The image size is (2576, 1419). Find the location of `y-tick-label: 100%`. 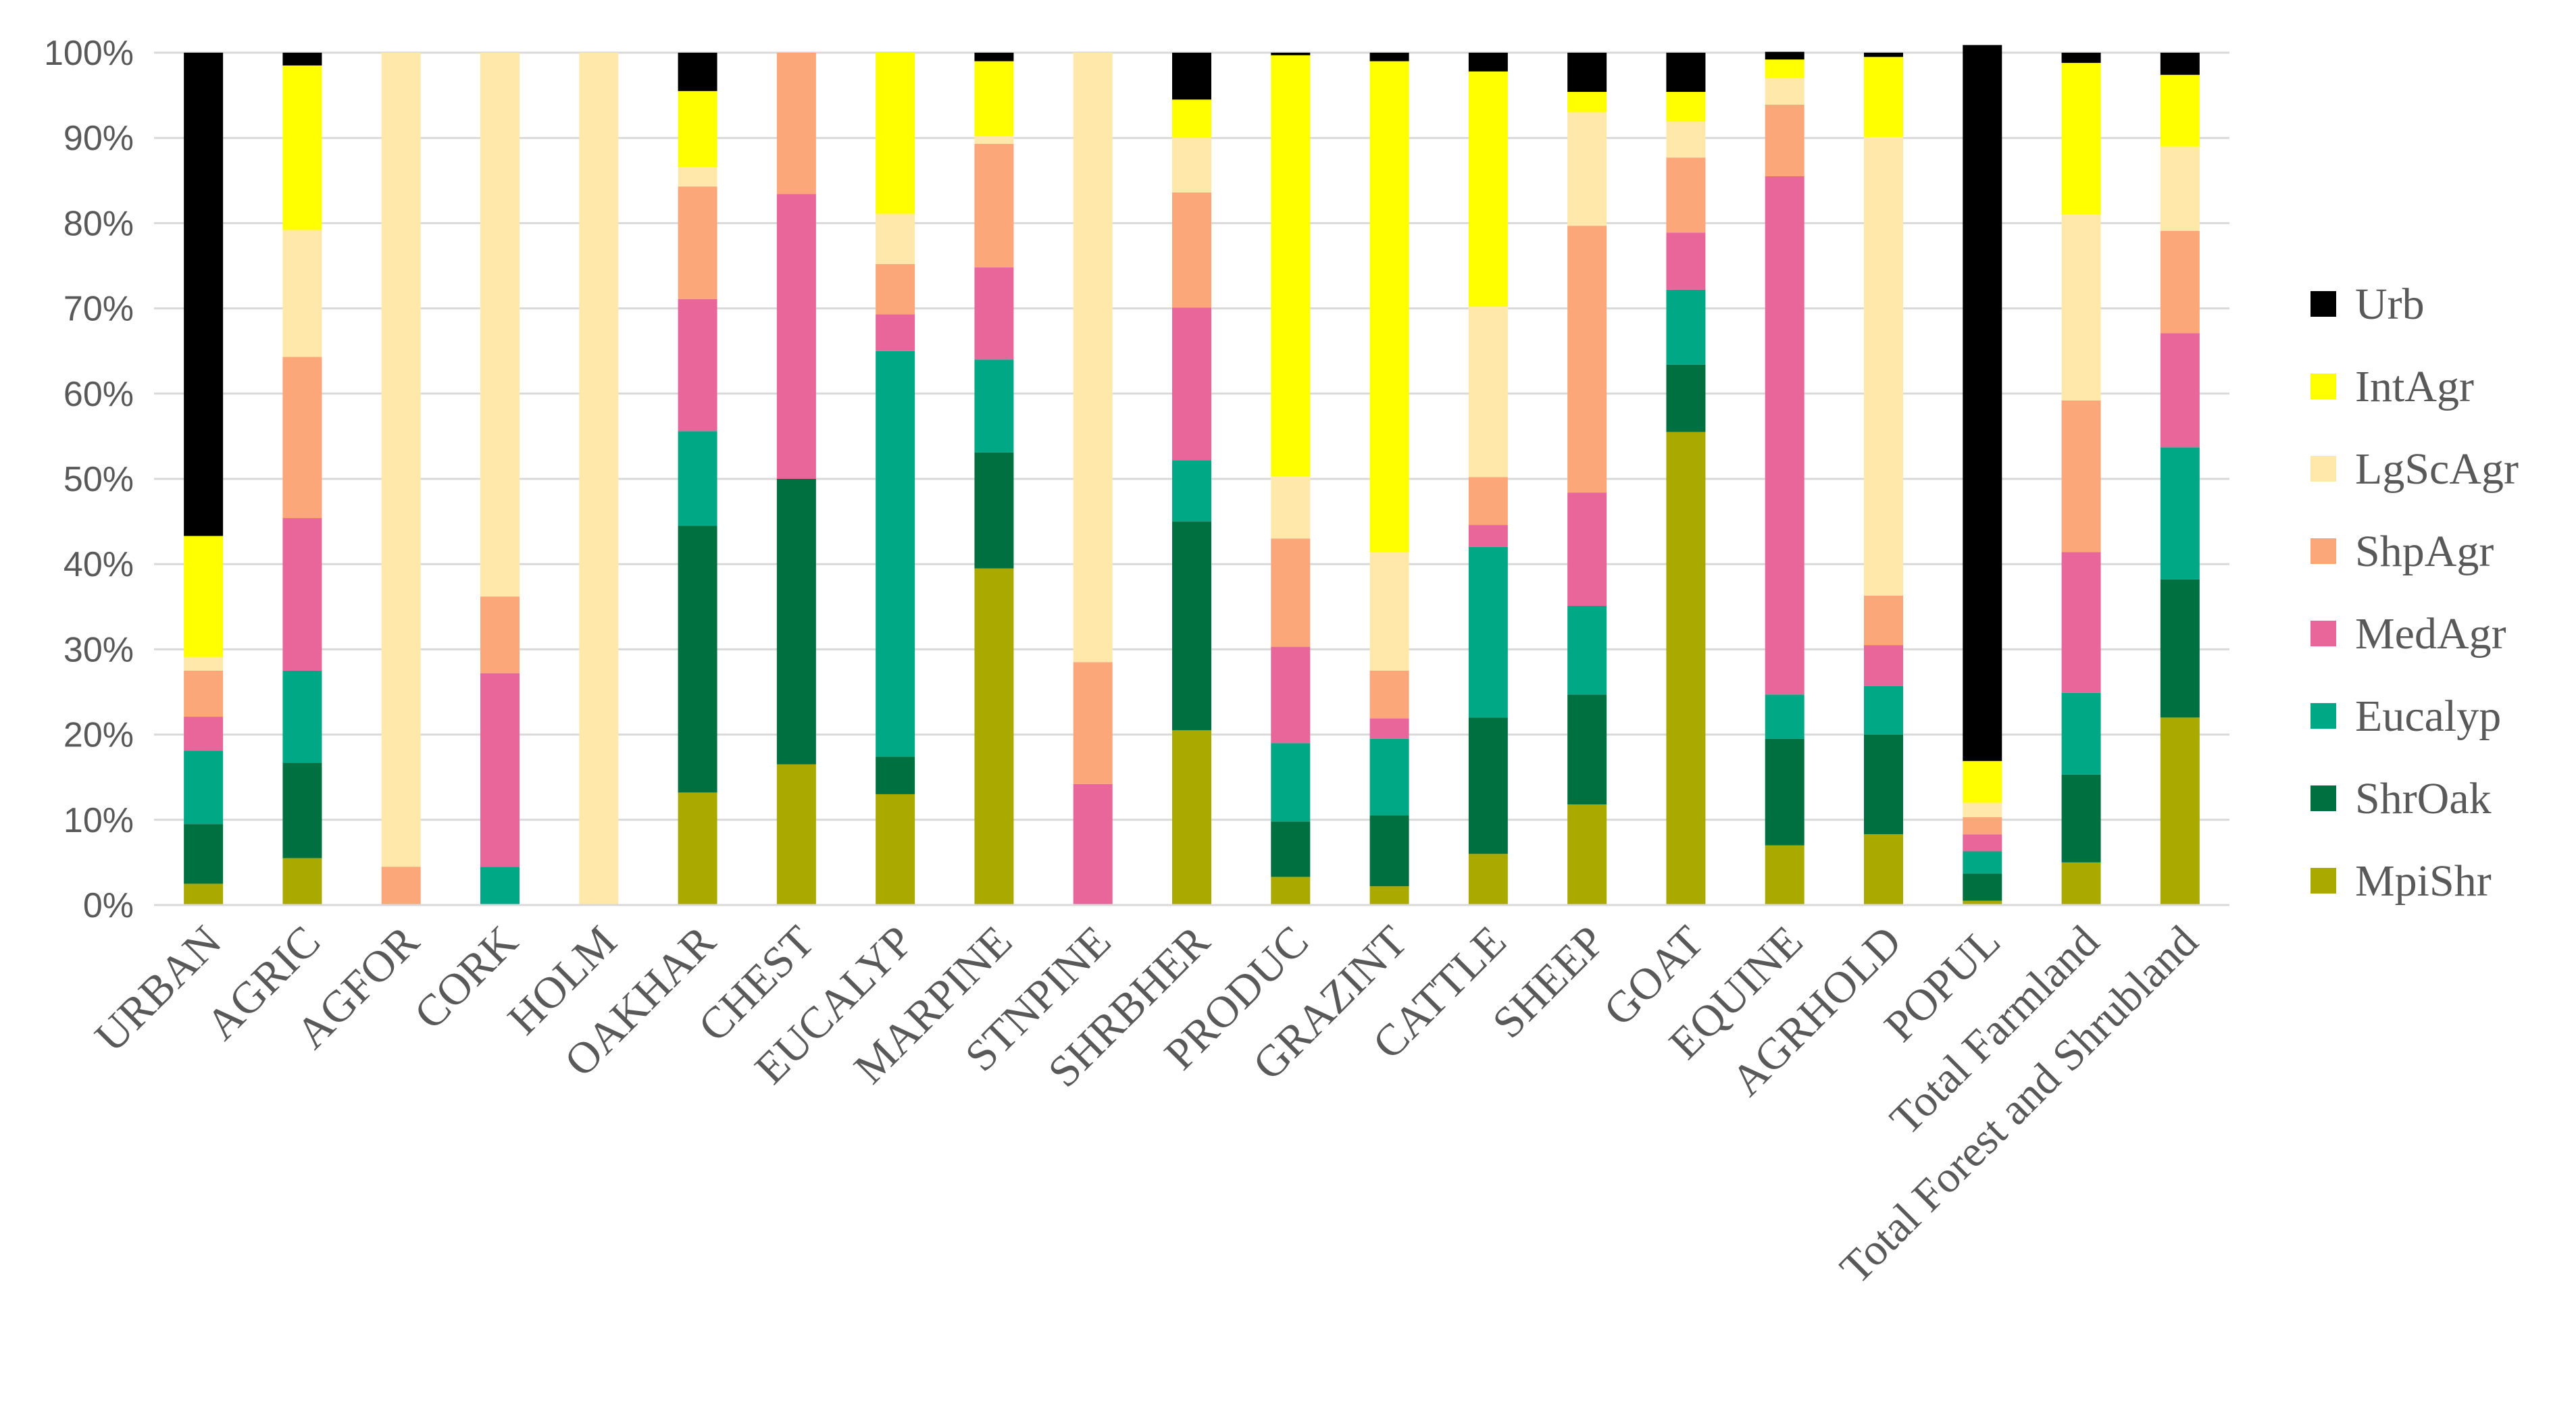

y-tick-label: 100% is located at coordinates (89, 53).